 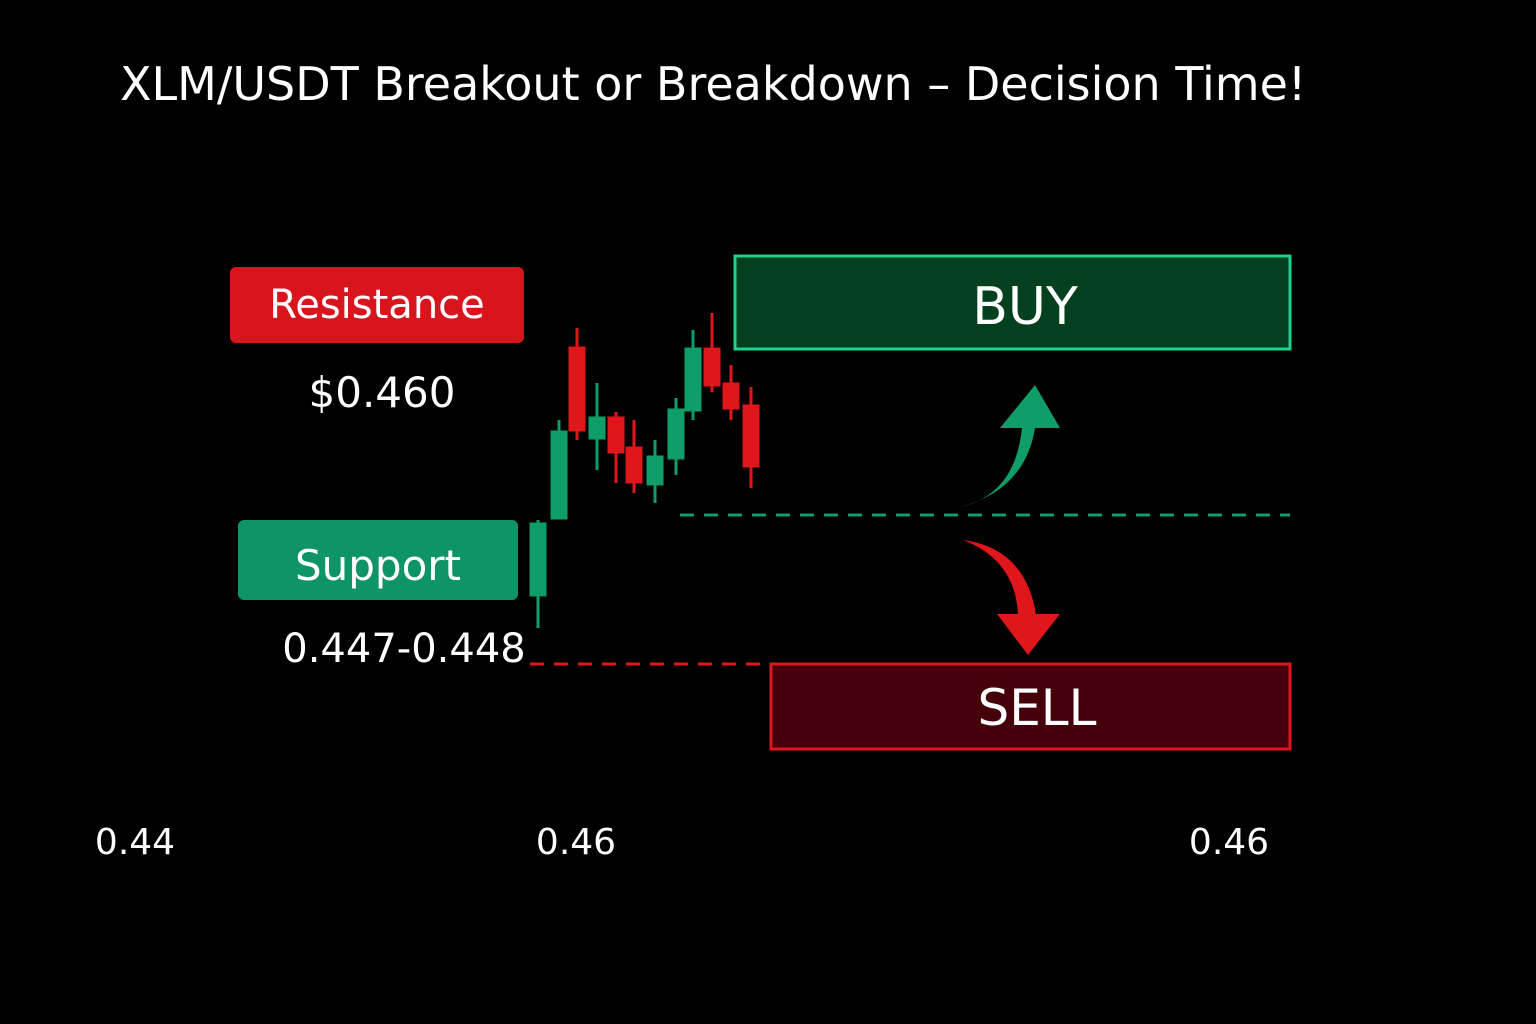 What do you see at coordinates (135, 842) in the screenshot?
I see `axis-label: 0.44` at bounding box center [135, 842].